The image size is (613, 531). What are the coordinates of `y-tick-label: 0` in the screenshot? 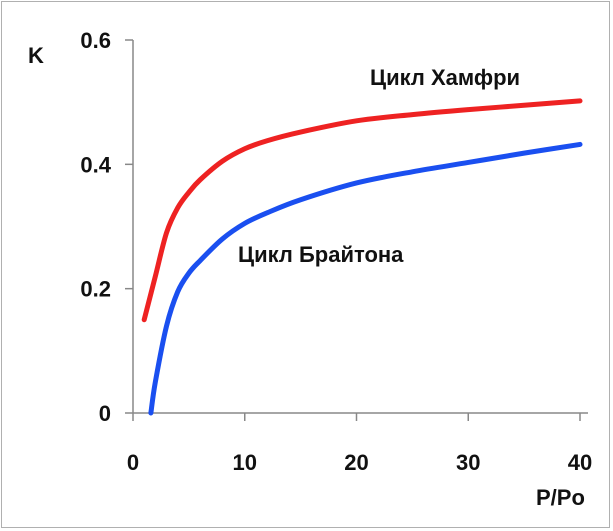 It's located at (105, 413).